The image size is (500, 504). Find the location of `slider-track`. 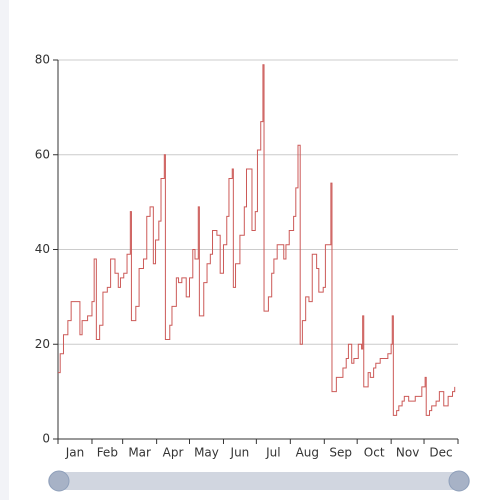

slider-track is located at coordinates (259, 481).